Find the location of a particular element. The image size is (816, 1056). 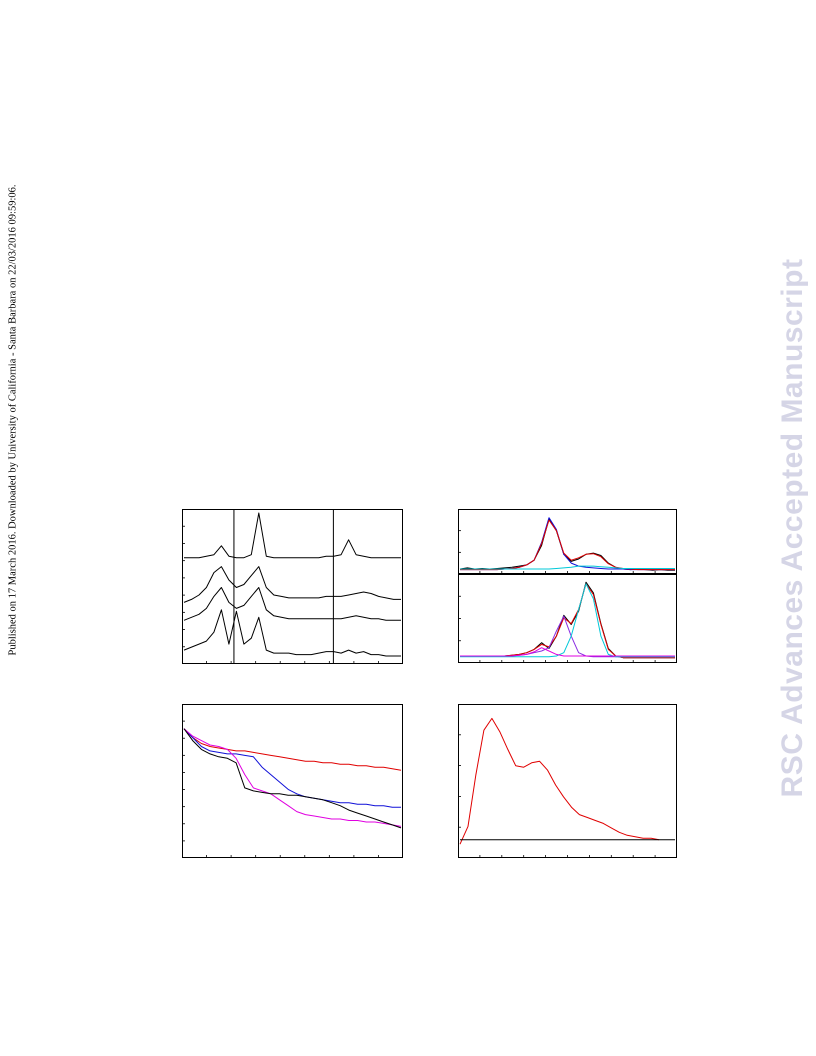

chart-bottom-left is located at coordinates (292, 781).